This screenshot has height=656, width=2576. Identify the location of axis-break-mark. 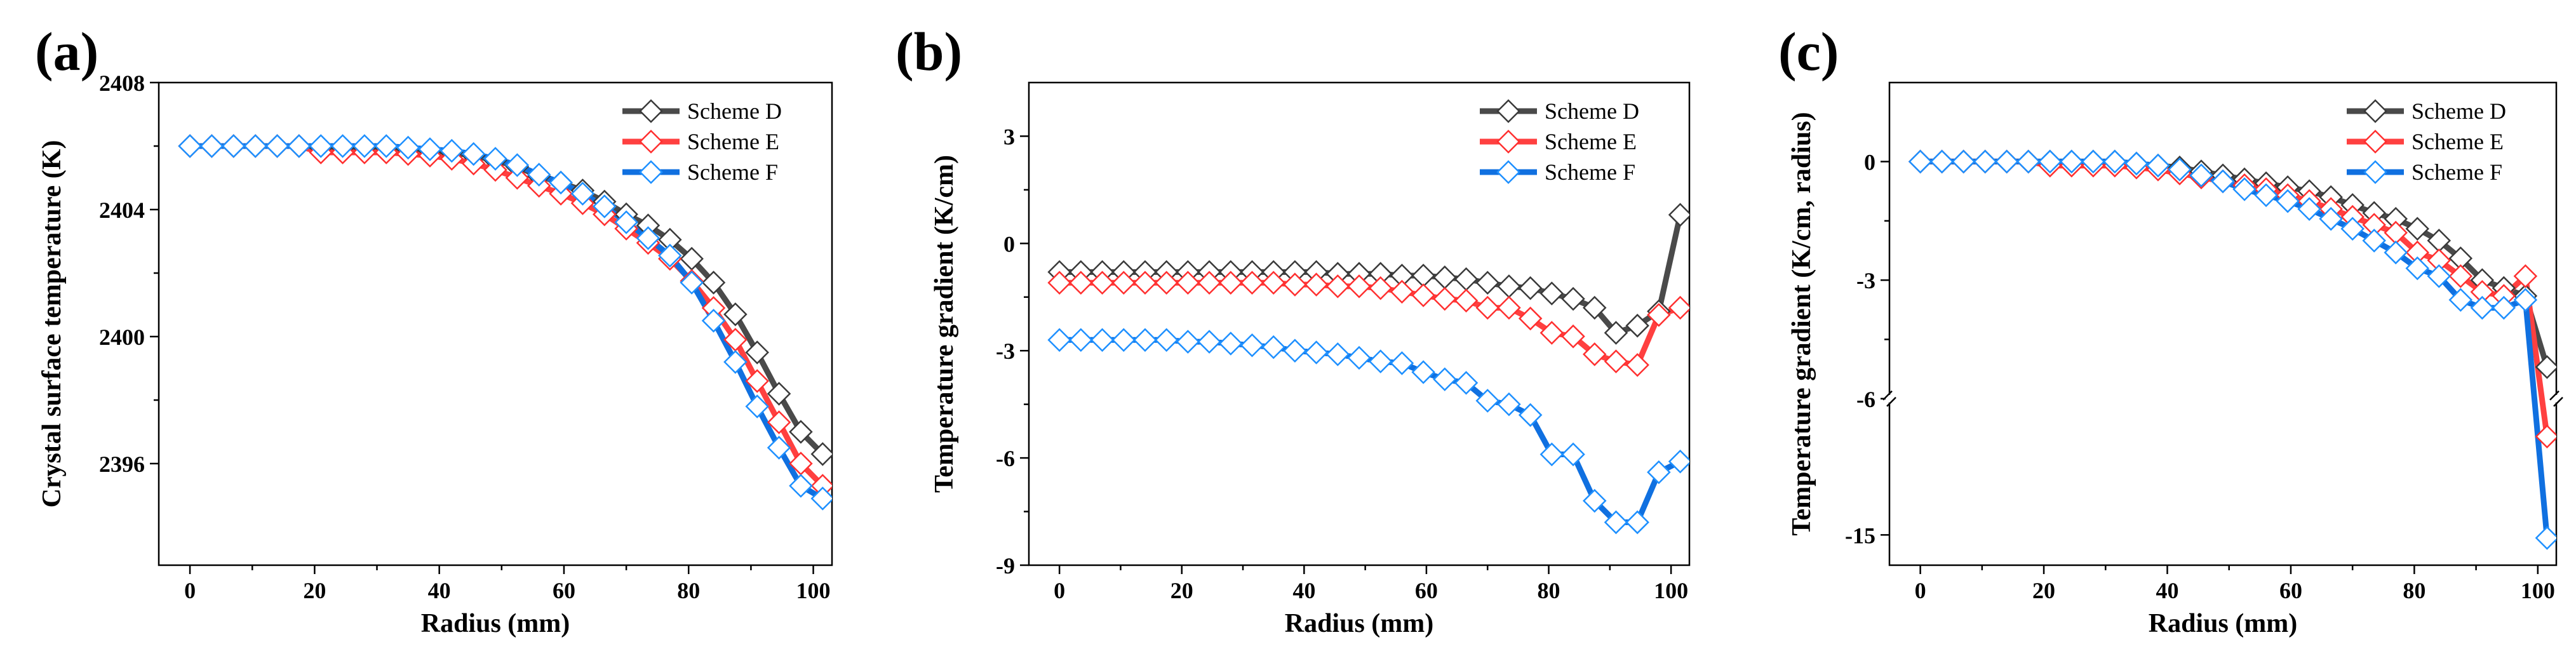
(2554, 396).